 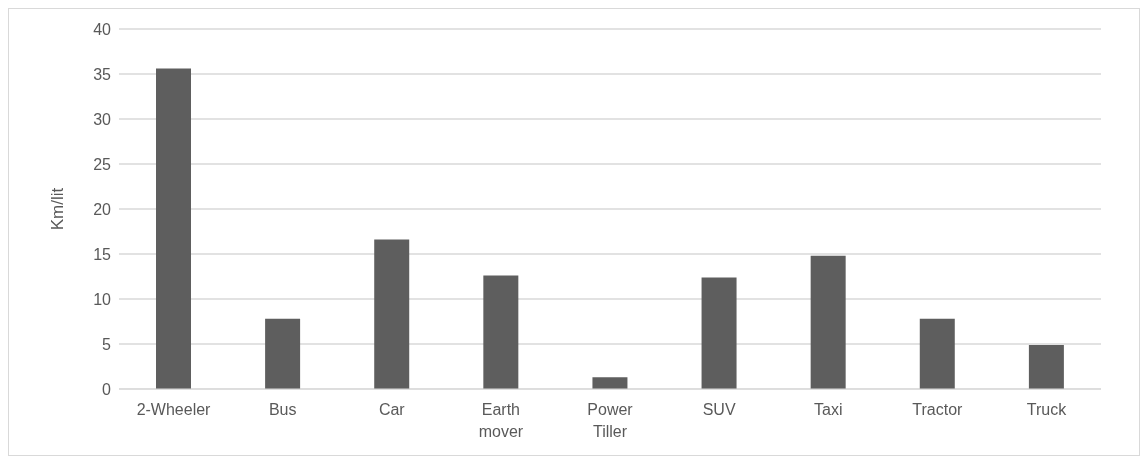 I want to click on y-tick-label: 0, so click(x=107, y=389).